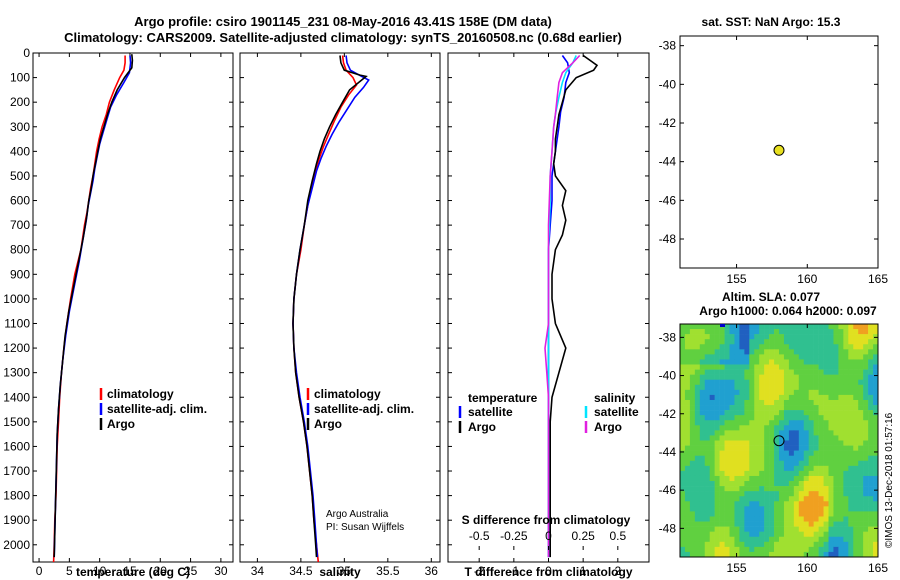 This screenshot has width=900, height=580. I want to click on y-tick-label: 2000, so click(16, 545).